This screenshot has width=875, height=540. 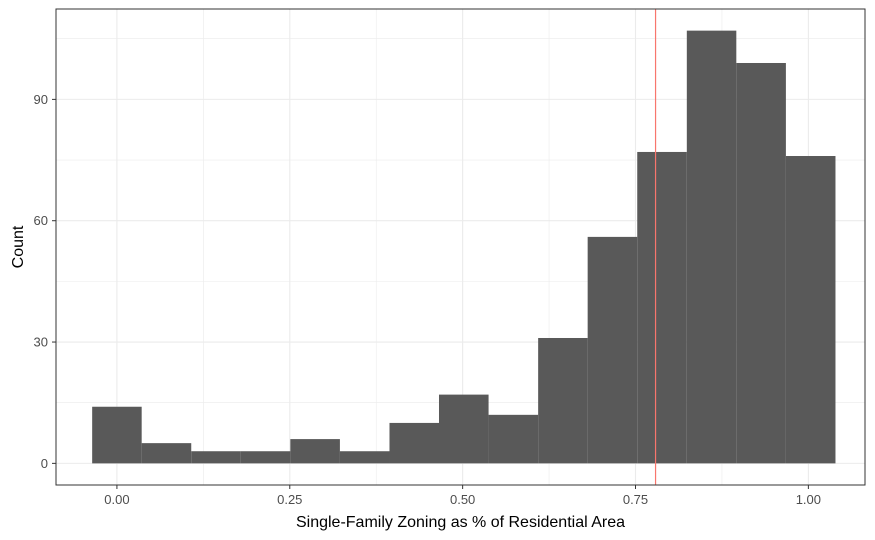 I want to click on y-tick-label: 0, so click(x=44, y=463).